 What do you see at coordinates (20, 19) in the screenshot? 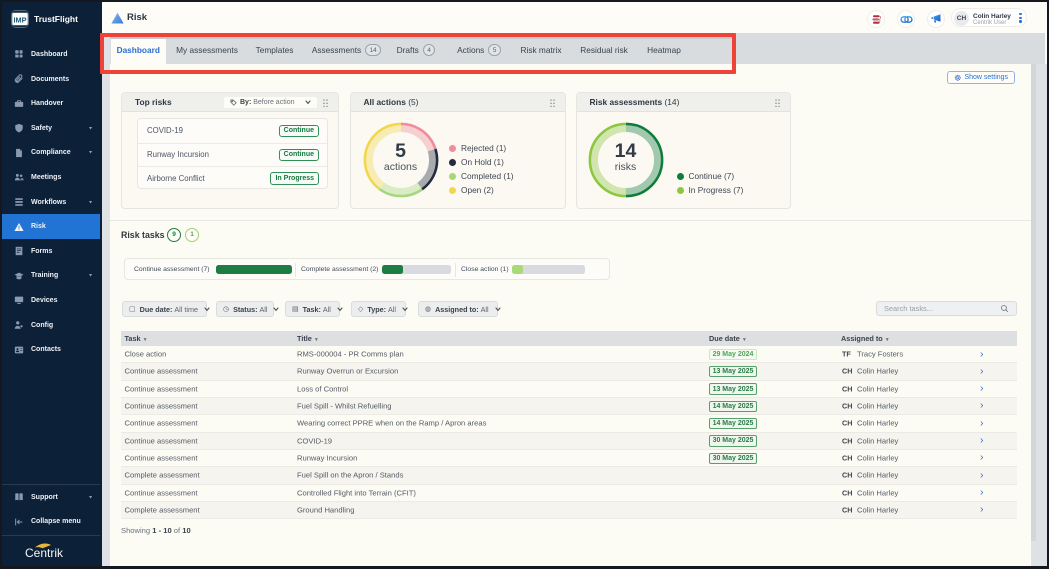
I see `svg-text: IMP` at bounding box center [20, 19].